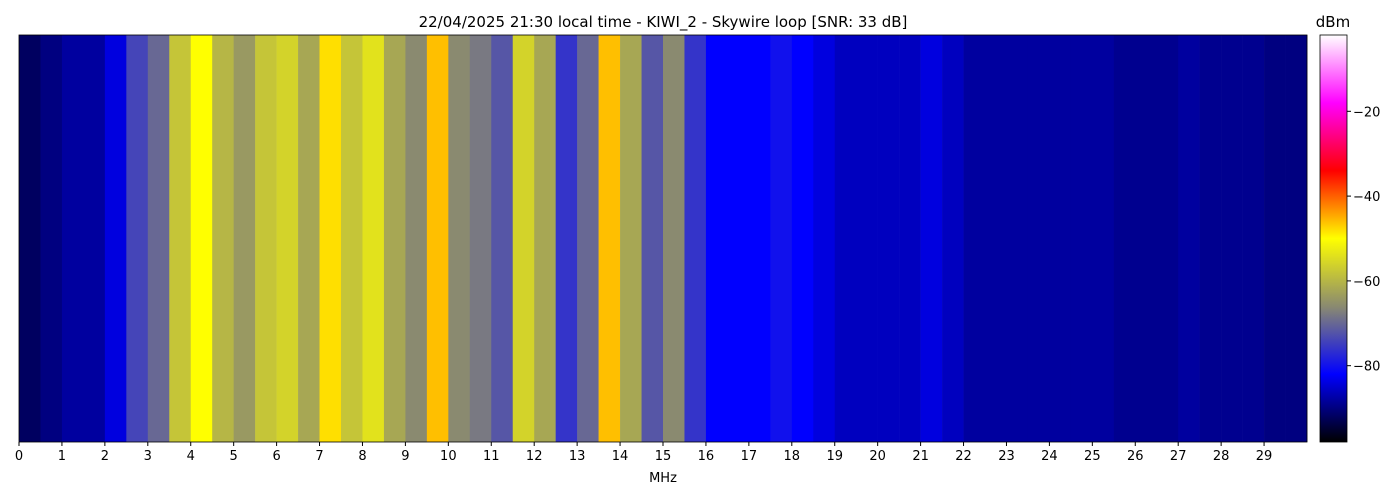 This screenshot has width=1400, height=504. What do you see at coordinates (448, 456) in the screenshot?
I see `x-tick-label: 10` at bounding box center [448, 456].